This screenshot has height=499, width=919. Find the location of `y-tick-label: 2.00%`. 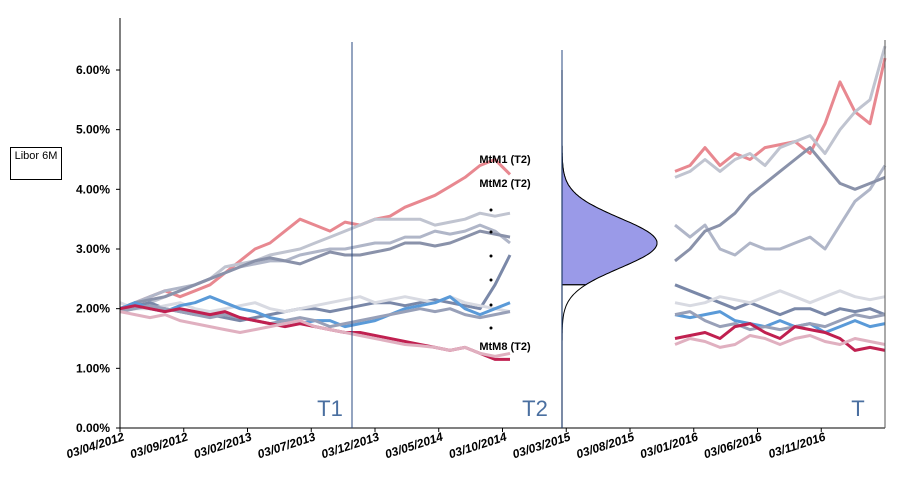

y-tick-label: 2.00% is located at coordinates (93, 309).